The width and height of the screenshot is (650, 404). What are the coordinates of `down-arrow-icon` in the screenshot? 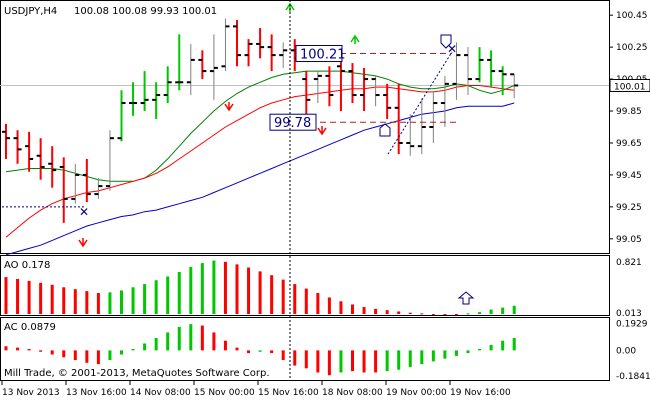 It's located at (229, 107).